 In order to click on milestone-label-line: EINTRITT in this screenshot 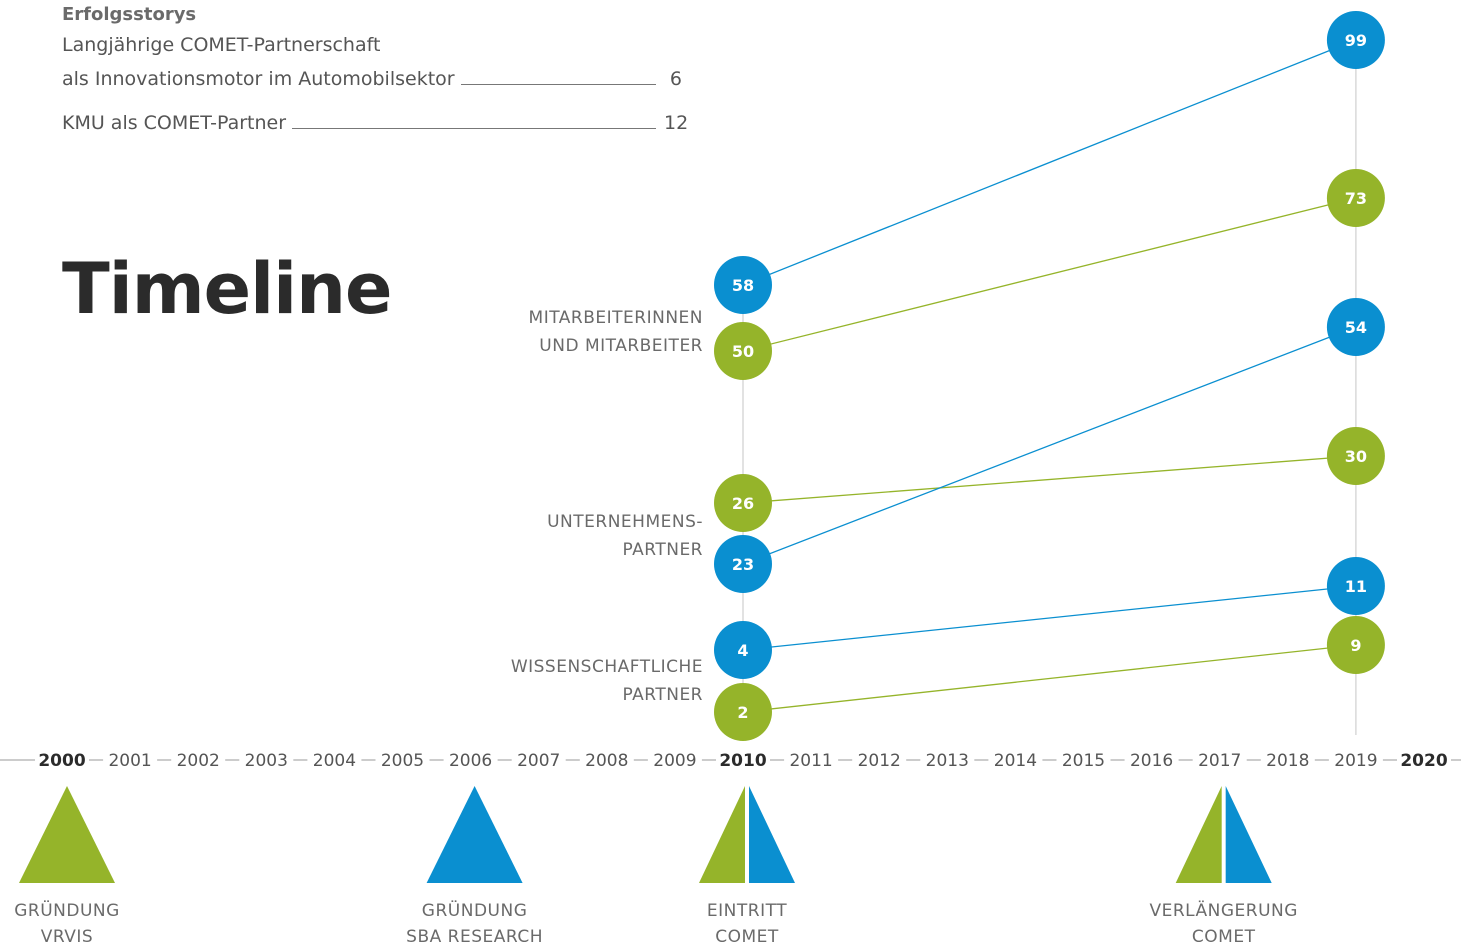, I will do `click(747, 911)`.